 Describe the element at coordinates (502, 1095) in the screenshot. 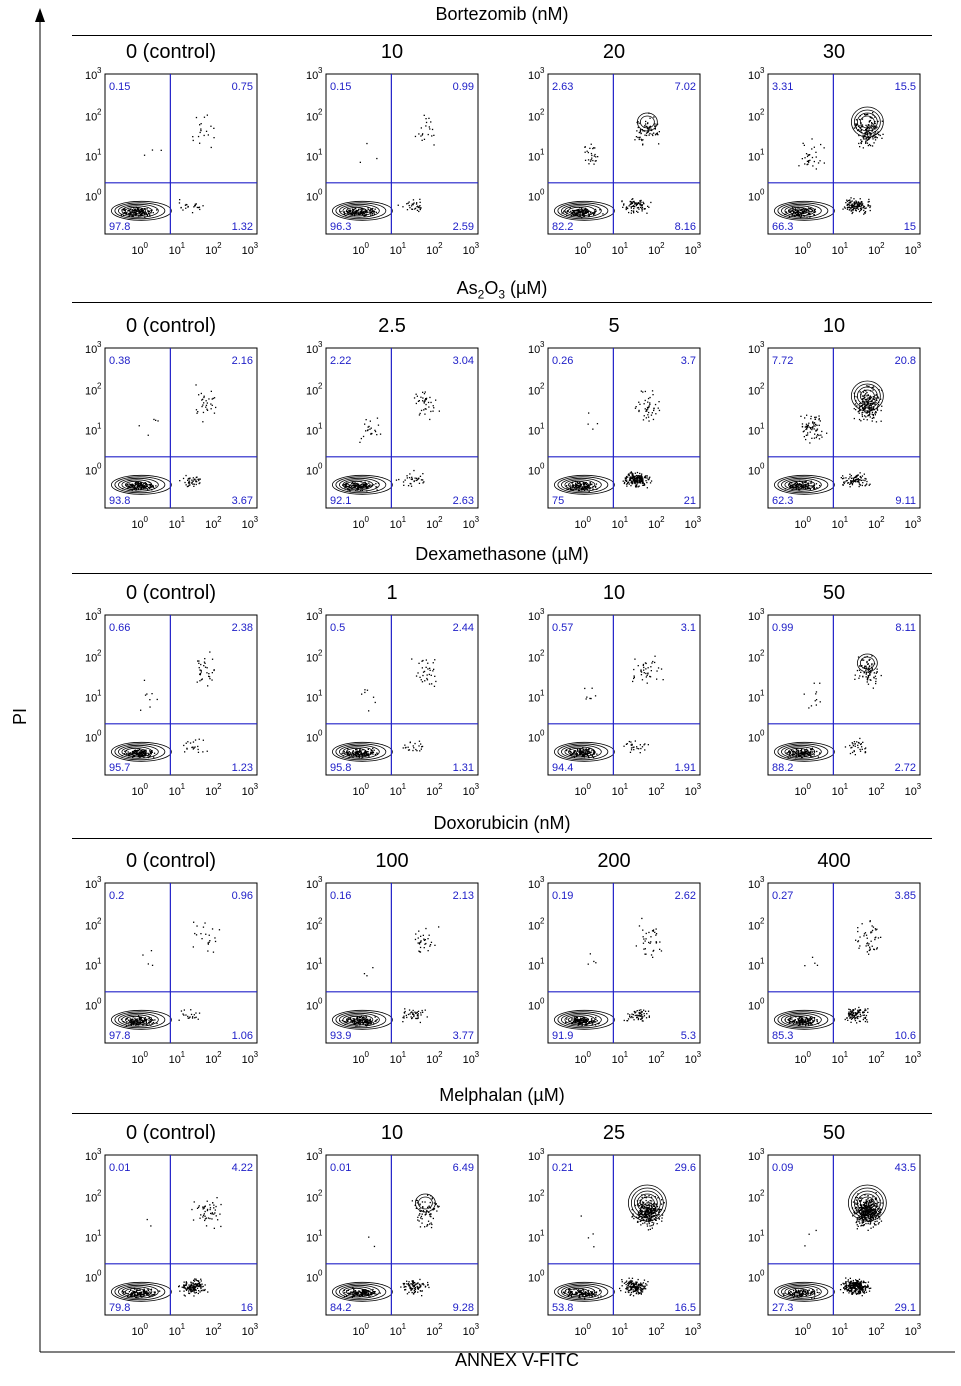

I see `group-title: Melphalan (µM)` at that location.